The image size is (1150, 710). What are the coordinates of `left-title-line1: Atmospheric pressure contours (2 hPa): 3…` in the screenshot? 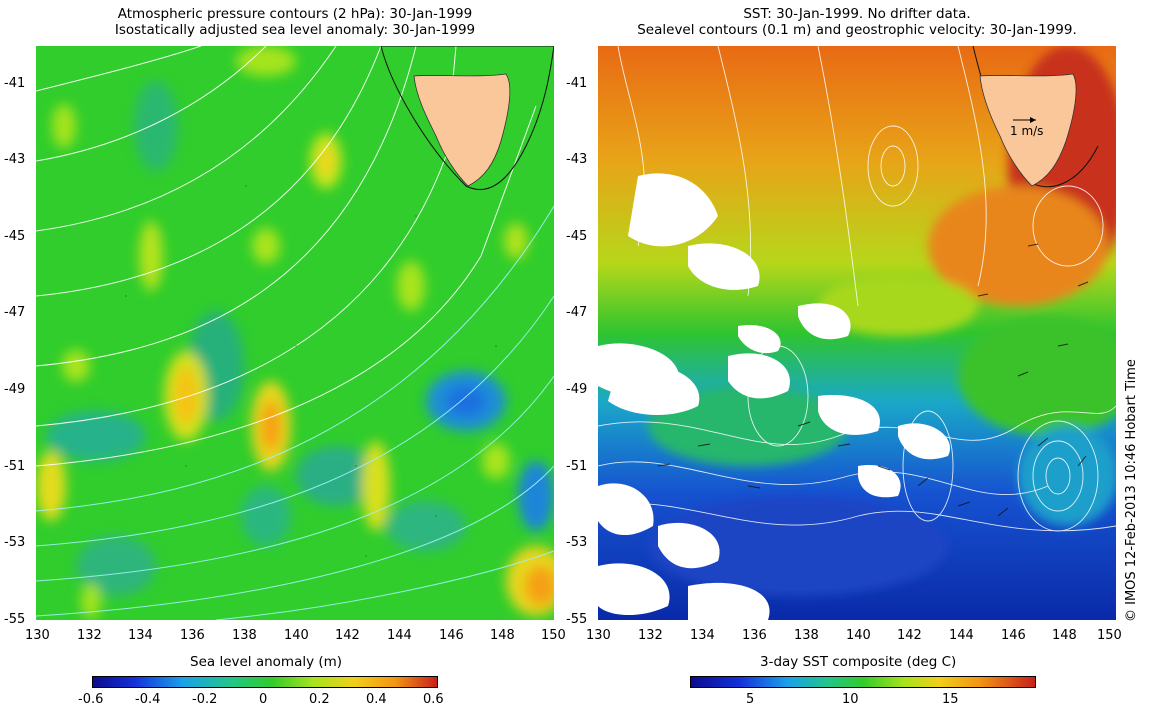 It's located at (295, 14).